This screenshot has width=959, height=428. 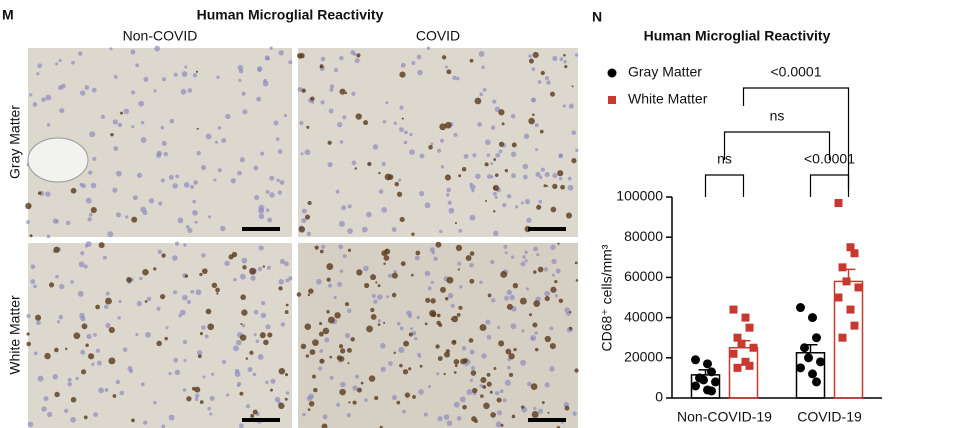 What do you see at coordinates (659, 397) in the screenshot?
I see `y-tick-label: 0` at bounding box center [659, 397].